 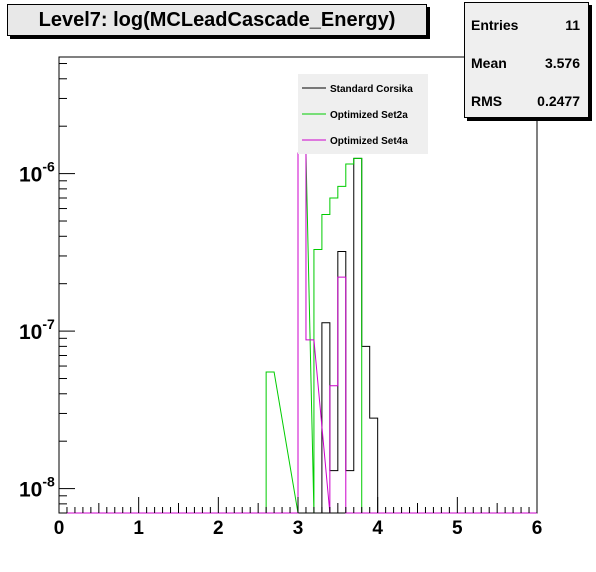 What do you see at coordinates (572, 25) in the screenshot?
I see `stat-entries-value: 11` at bounding box center [572, 25].